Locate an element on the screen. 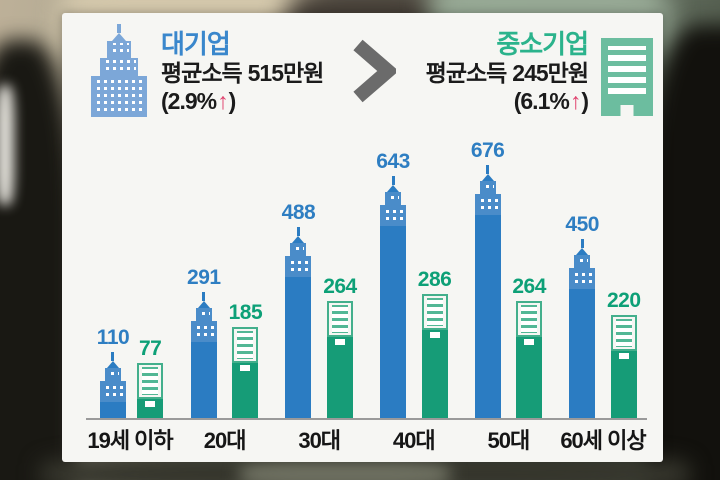 This screenshot has width=720, height=480. large-company-building-icon is located at coordinates (119, 70).